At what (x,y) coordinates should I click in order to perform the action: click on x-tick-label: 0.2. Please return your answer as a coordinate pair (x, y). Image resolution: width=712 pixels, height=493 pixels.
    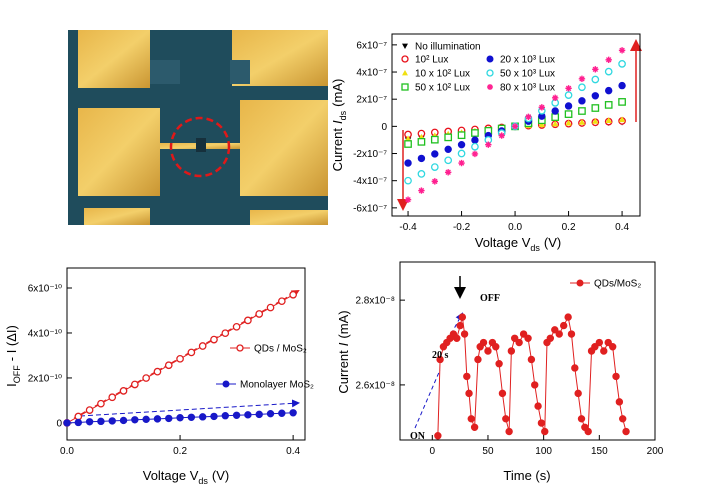
    Looking at the image, I should click on (180, 451).